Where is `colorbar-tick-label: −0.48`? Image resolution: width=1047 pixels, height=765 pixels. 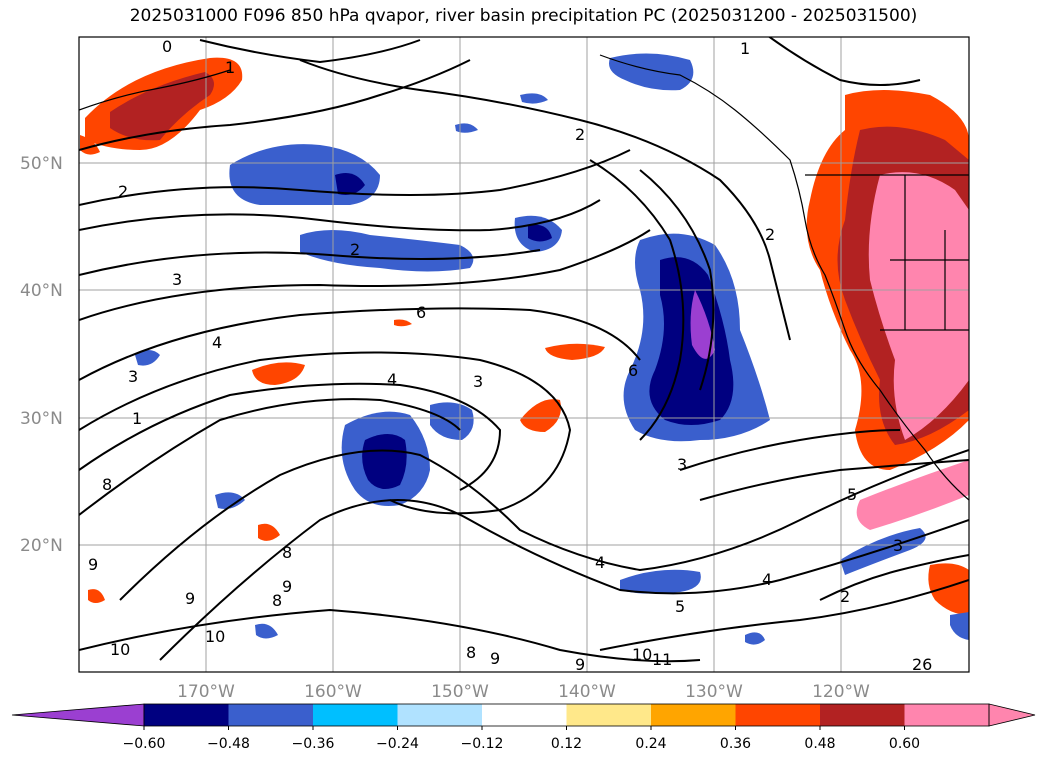
colorbar-tick-label: −0.48 is located at coordinates (228, 744).